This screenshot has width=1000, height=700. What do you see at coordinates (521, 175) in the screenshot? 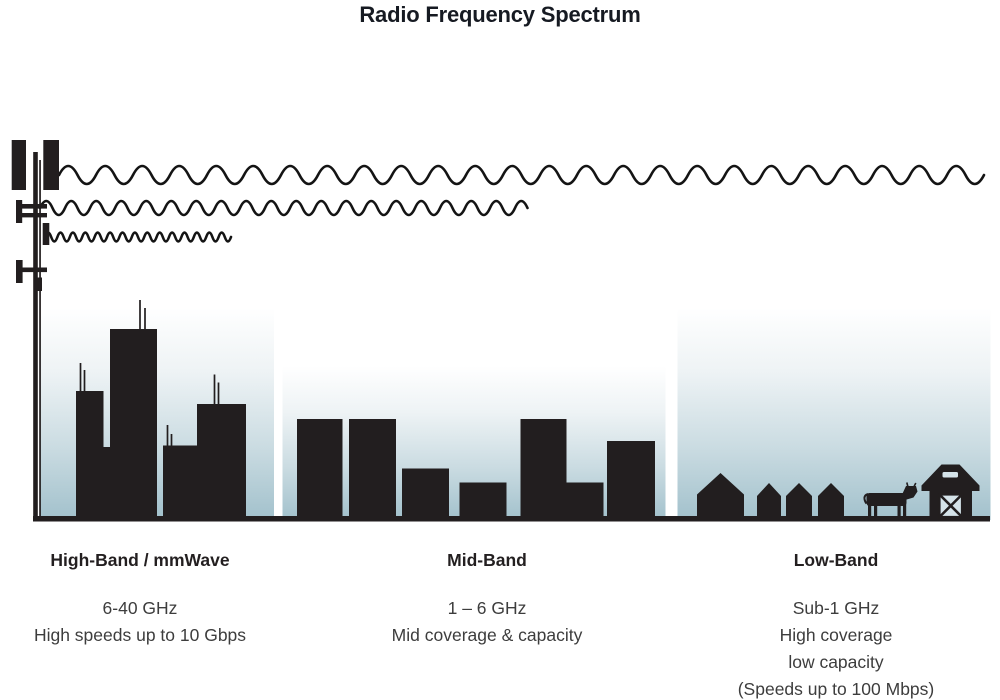
I see `radio-wave-long-icon` at bounding box center [521, 175].